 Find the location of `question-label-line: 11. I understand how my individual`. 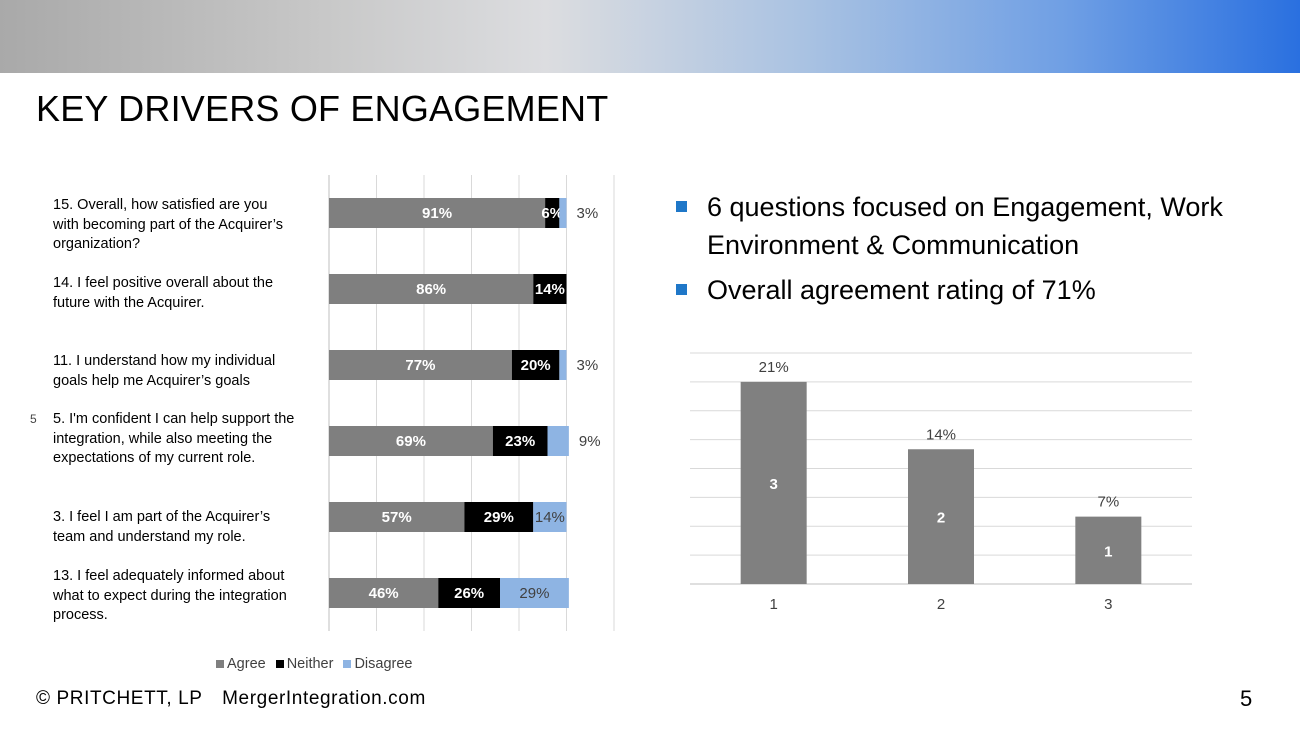

question-label-line: 11. I understand how my individual is located at coordinates (164, 361).